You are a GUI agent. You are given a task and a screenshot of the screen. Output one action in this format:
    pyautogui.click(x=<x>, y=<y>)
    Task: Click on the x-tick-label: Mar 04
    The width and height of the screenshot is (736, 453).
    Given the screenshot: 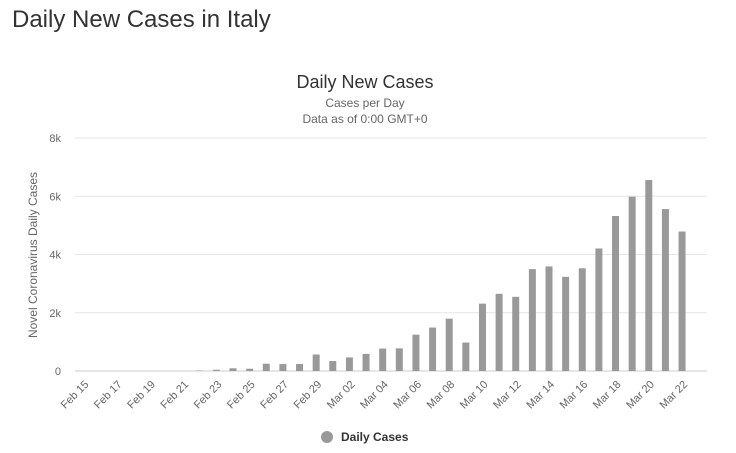 What is the action you would take?
    pyautogui.click(x=374, y=395)
    